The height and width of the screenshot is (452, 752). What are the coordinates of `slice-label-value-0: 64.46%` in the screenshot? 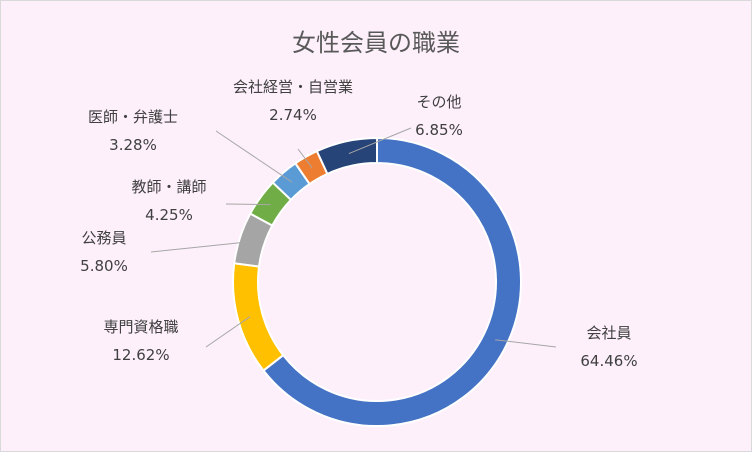 It's located at (608, 361).